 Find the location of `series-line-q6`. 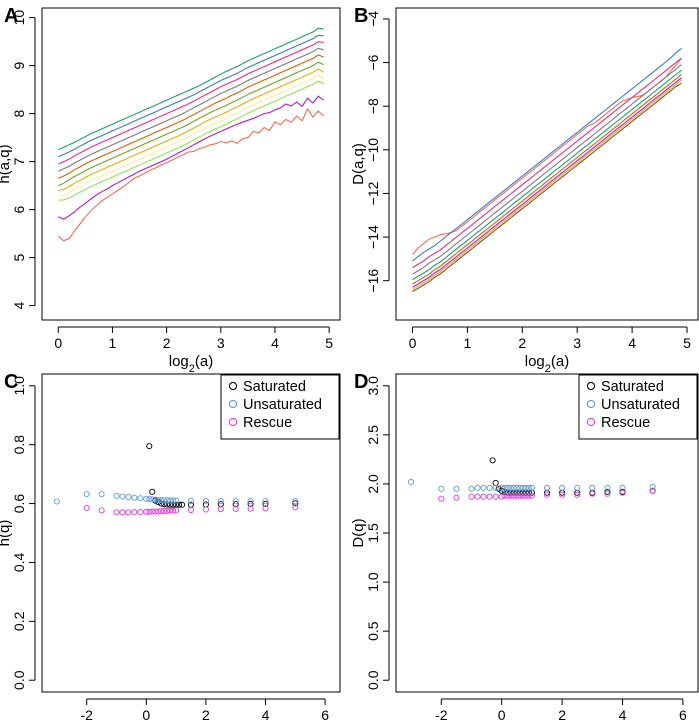

series-line-q6 is located at coordinates (191, 124).